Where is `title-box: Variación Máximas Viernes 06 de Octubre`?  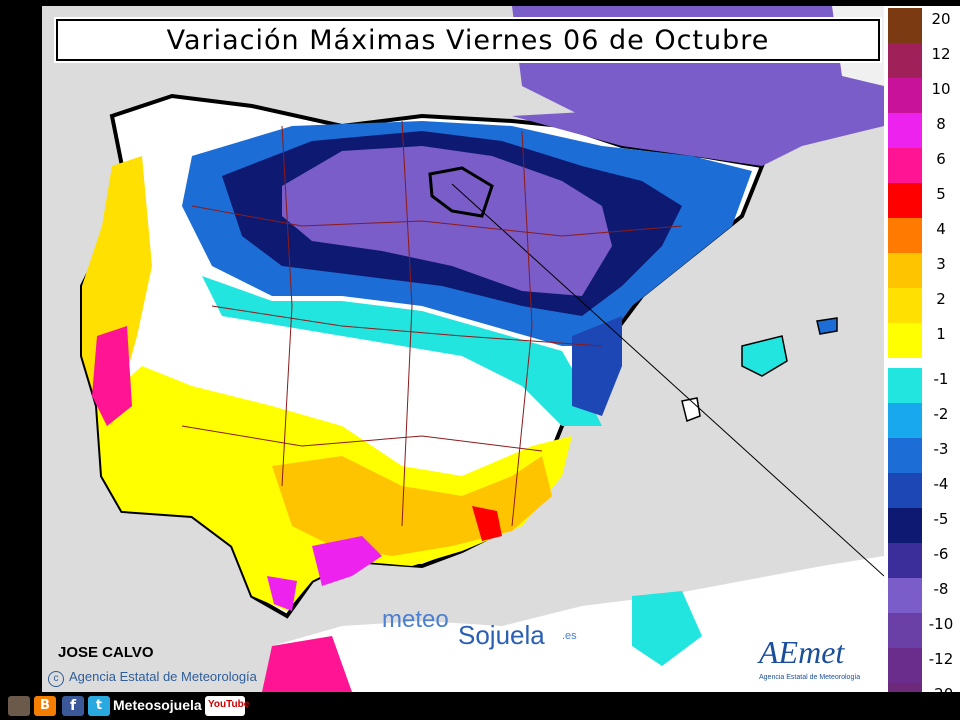
title-box: Variación Máximas Viernes 06 de Octubre is located at coordinates (468, 40).